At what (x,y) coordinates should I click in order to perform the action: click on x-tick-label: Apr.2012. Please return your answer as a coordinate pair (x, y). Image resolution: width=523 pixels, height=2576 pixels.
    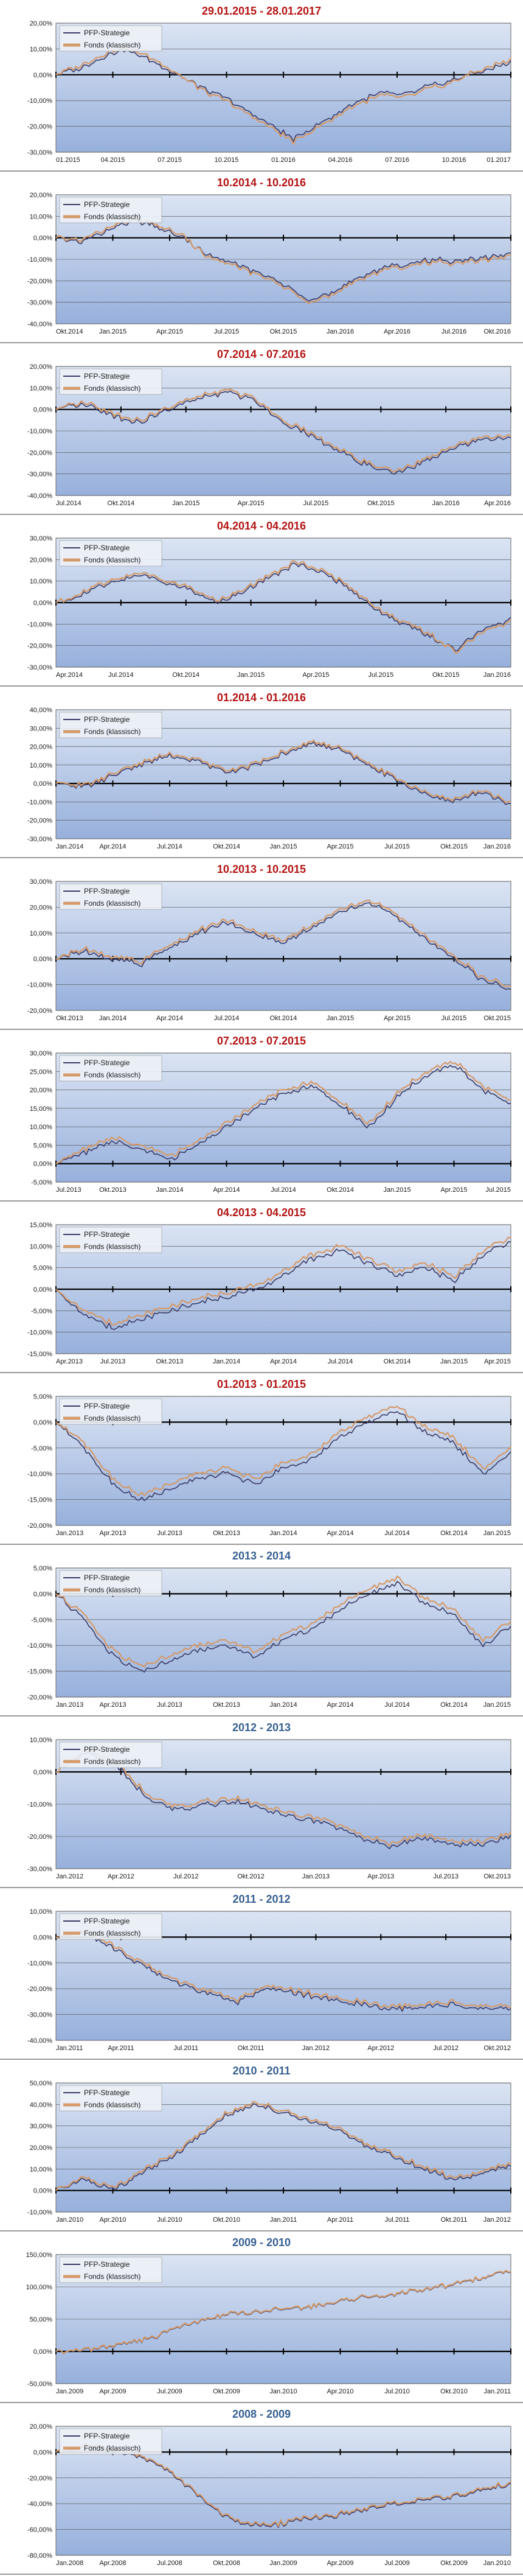
    Looking at the image, I should click on (121, 1876).